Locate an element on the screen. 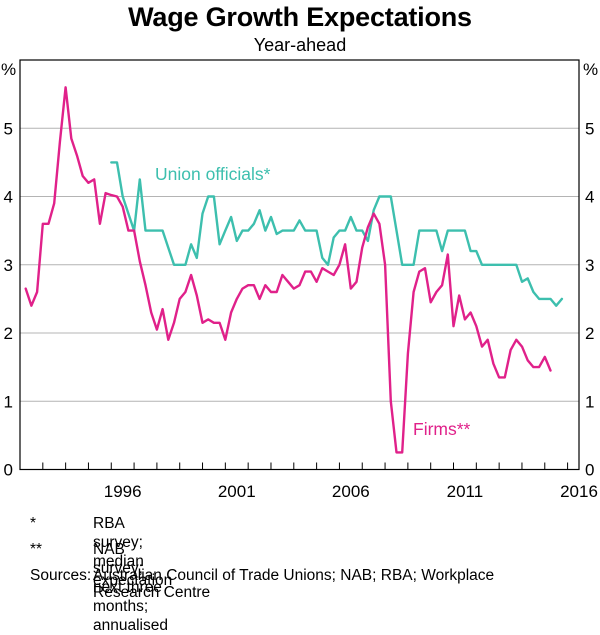  x-tick-label-2016: 2016 is located at coordinates (579, 491).